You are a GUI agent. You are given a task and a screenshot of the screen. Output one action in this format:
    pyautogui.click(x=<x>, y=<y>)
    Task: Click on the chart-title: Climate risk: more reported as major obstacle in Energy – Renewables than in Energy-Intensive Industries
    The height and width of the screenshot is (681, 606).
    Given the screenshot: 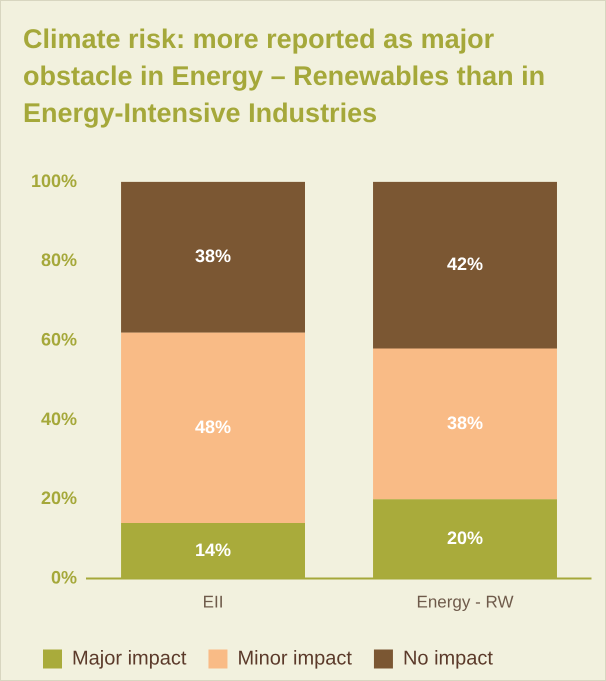 What is the action you would take?
    pyautogui.click(x=284, y=76)
    